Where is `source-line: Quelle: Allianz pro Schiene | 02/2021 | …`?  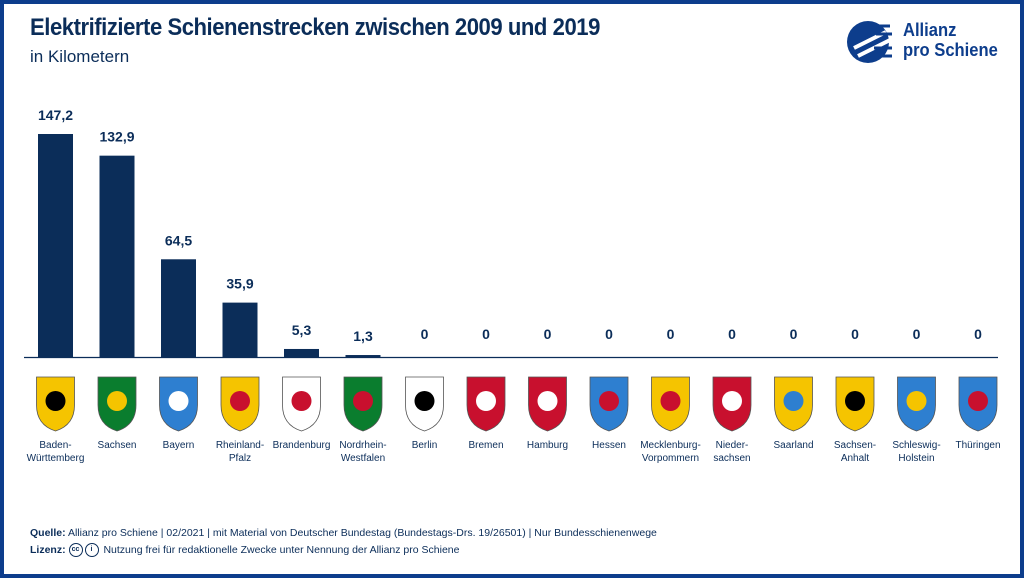 source-line: Quelle: Allianz pro Schiene | 02/2021 | … is located at coordinates (343, 533).